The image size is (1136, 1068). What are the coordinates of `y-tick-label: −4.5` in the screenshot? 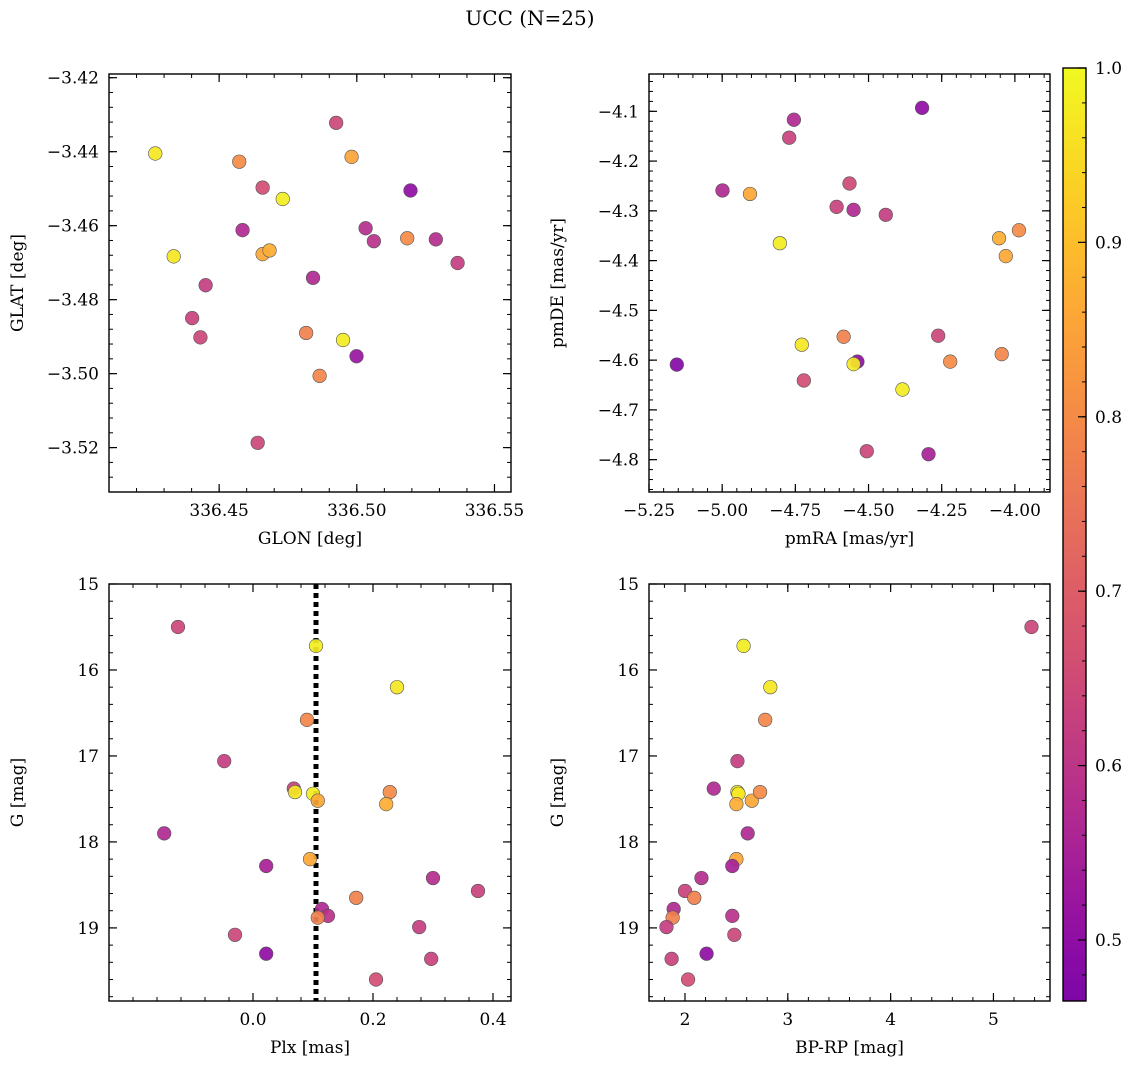 It's located at (618, 311).